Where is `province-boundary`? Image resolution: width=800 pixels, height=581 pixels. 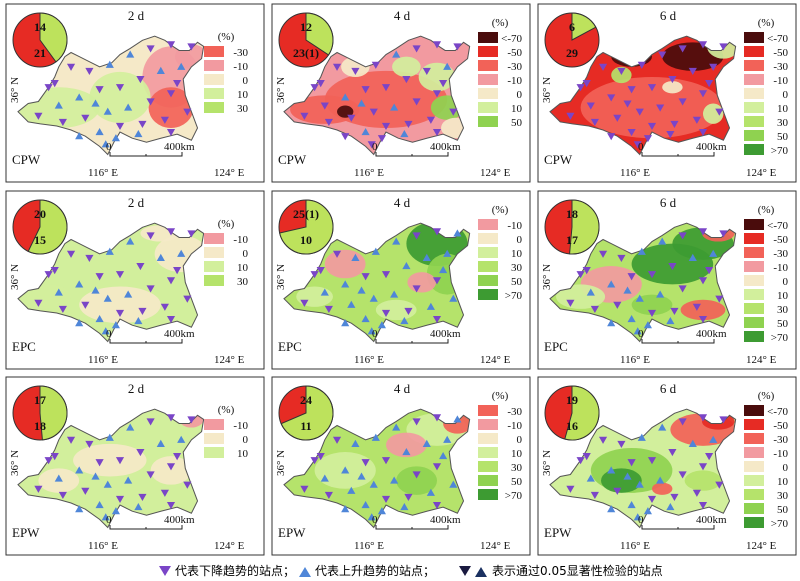 province-boundary is located at coordinates (643, 282).